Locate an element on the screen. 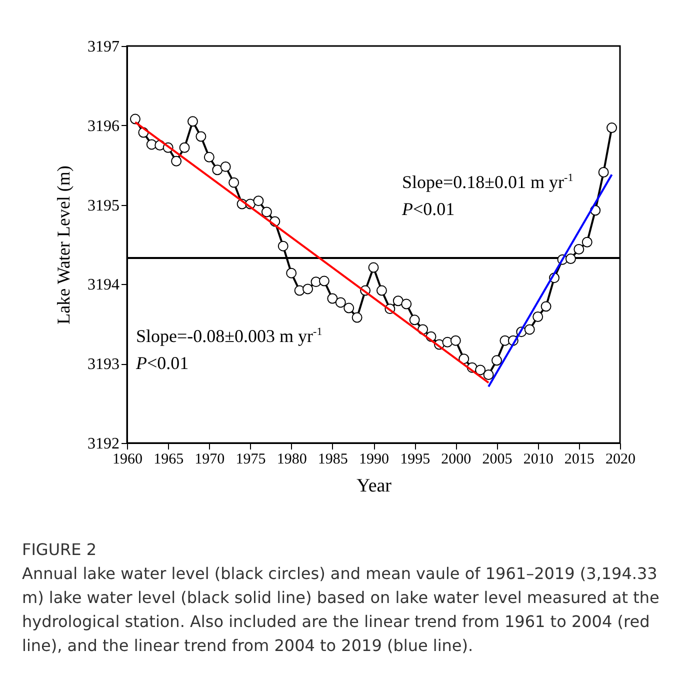  x-tick-label: 2005 is located at coordinates (497, 460).